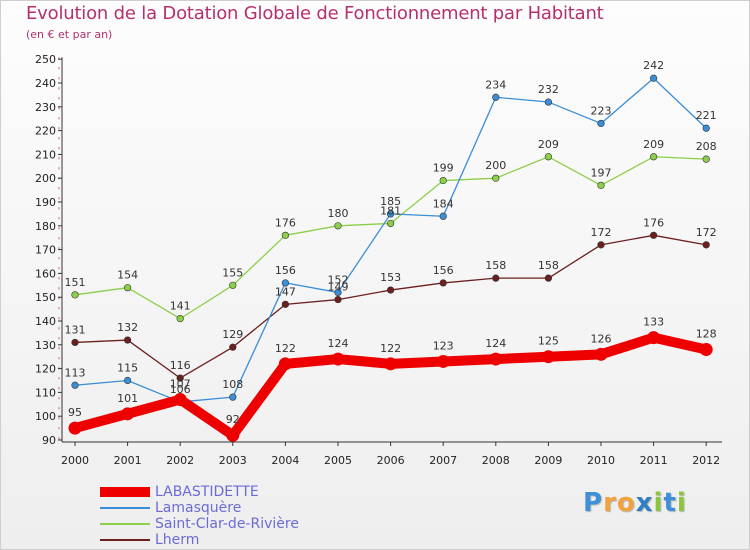  What do you see at coordinates (45, 59) in the screenshot?
I see `y-tick-label: 250` at bounding box center [45, 59].